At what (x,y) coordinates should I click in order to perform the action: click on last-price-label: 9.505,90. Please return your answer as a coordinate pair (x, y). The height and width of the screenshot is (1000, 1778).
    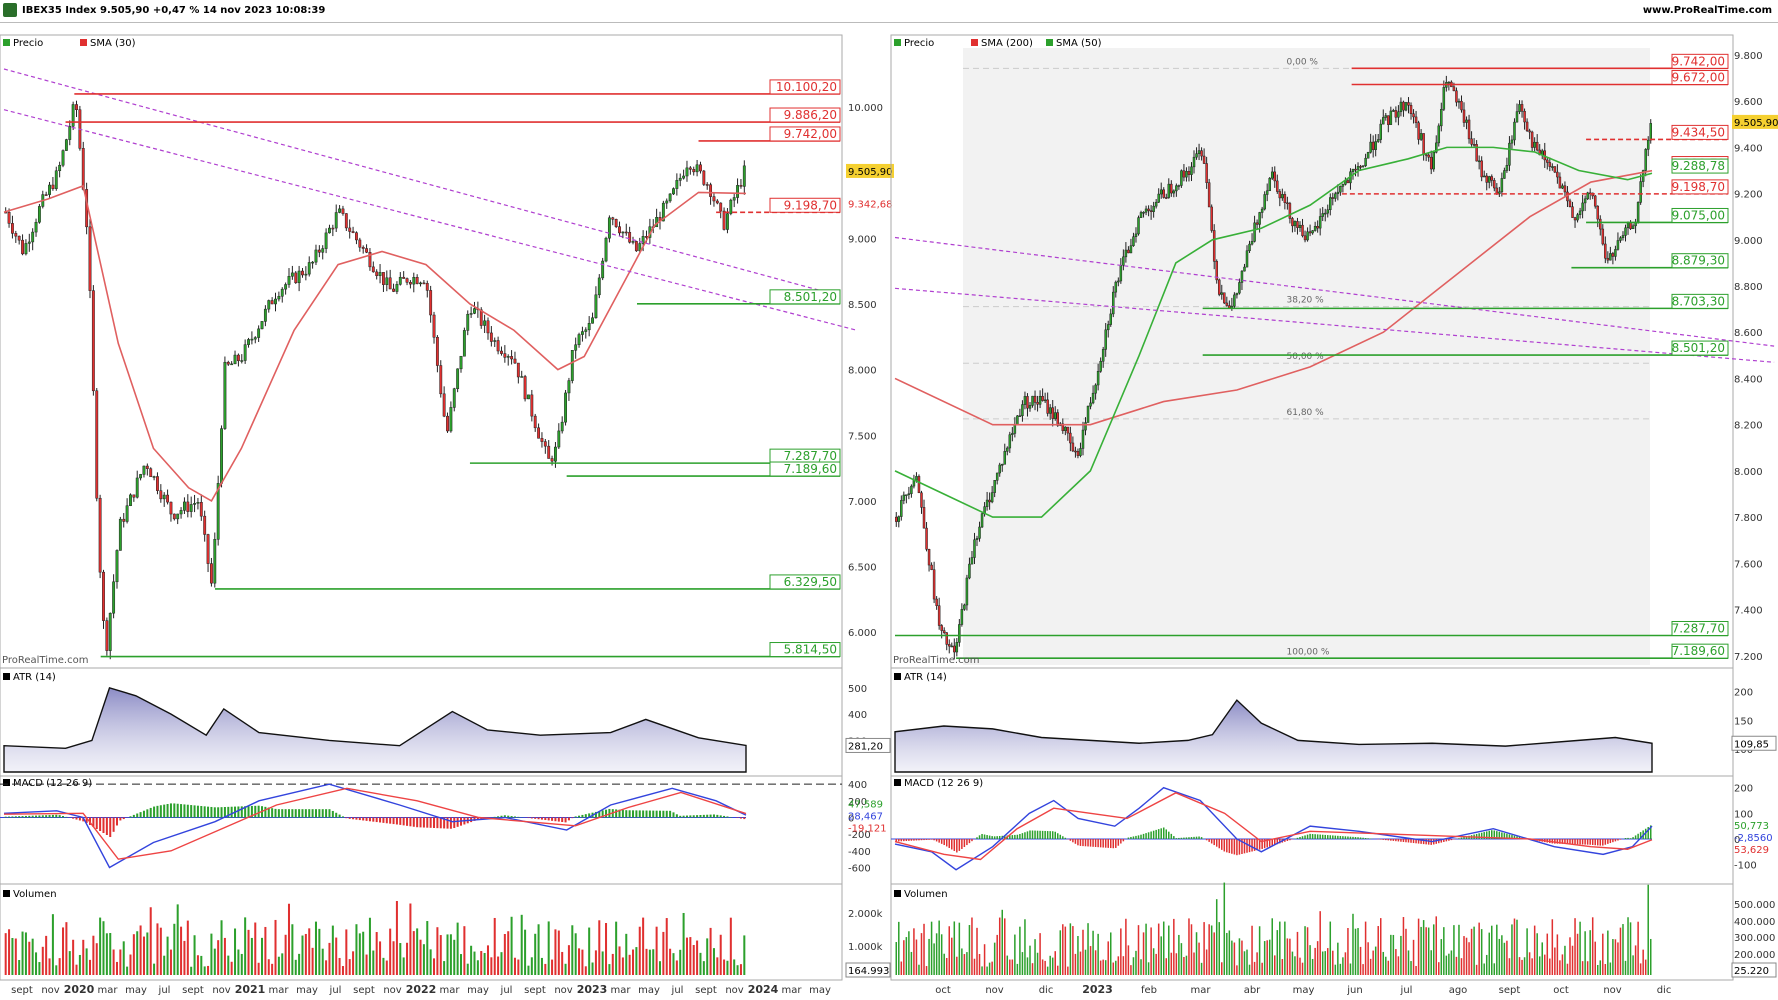
    Looking at the image, I should click on (870, 172).